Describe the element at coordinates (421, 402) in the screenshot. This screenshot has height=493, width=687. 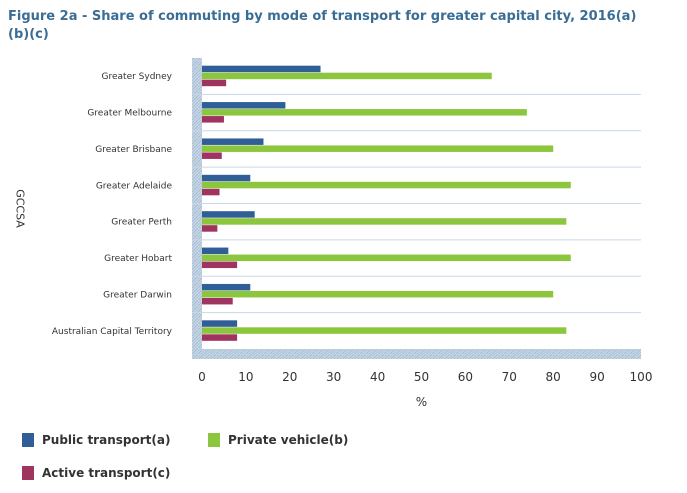
I see `x-axis-label: %` at that location.